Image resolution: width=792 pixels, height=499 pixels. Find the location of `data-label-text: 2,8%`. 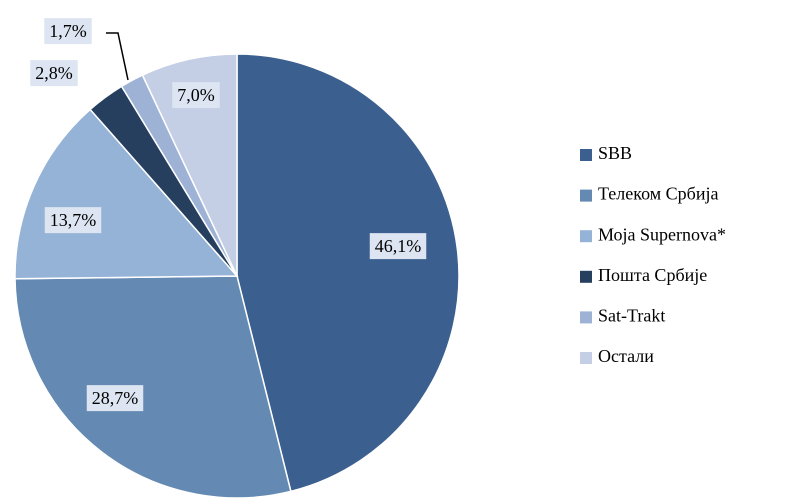

data-label-text: 2,8% is located at coordinates (54, 73).